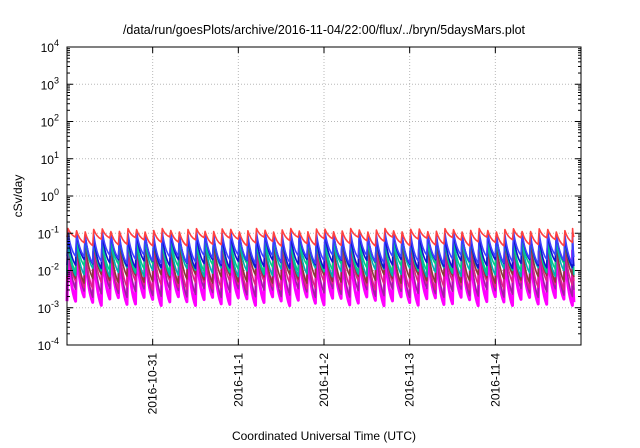  I want to click on y-tick-label: 10¹, so click(50, 158).